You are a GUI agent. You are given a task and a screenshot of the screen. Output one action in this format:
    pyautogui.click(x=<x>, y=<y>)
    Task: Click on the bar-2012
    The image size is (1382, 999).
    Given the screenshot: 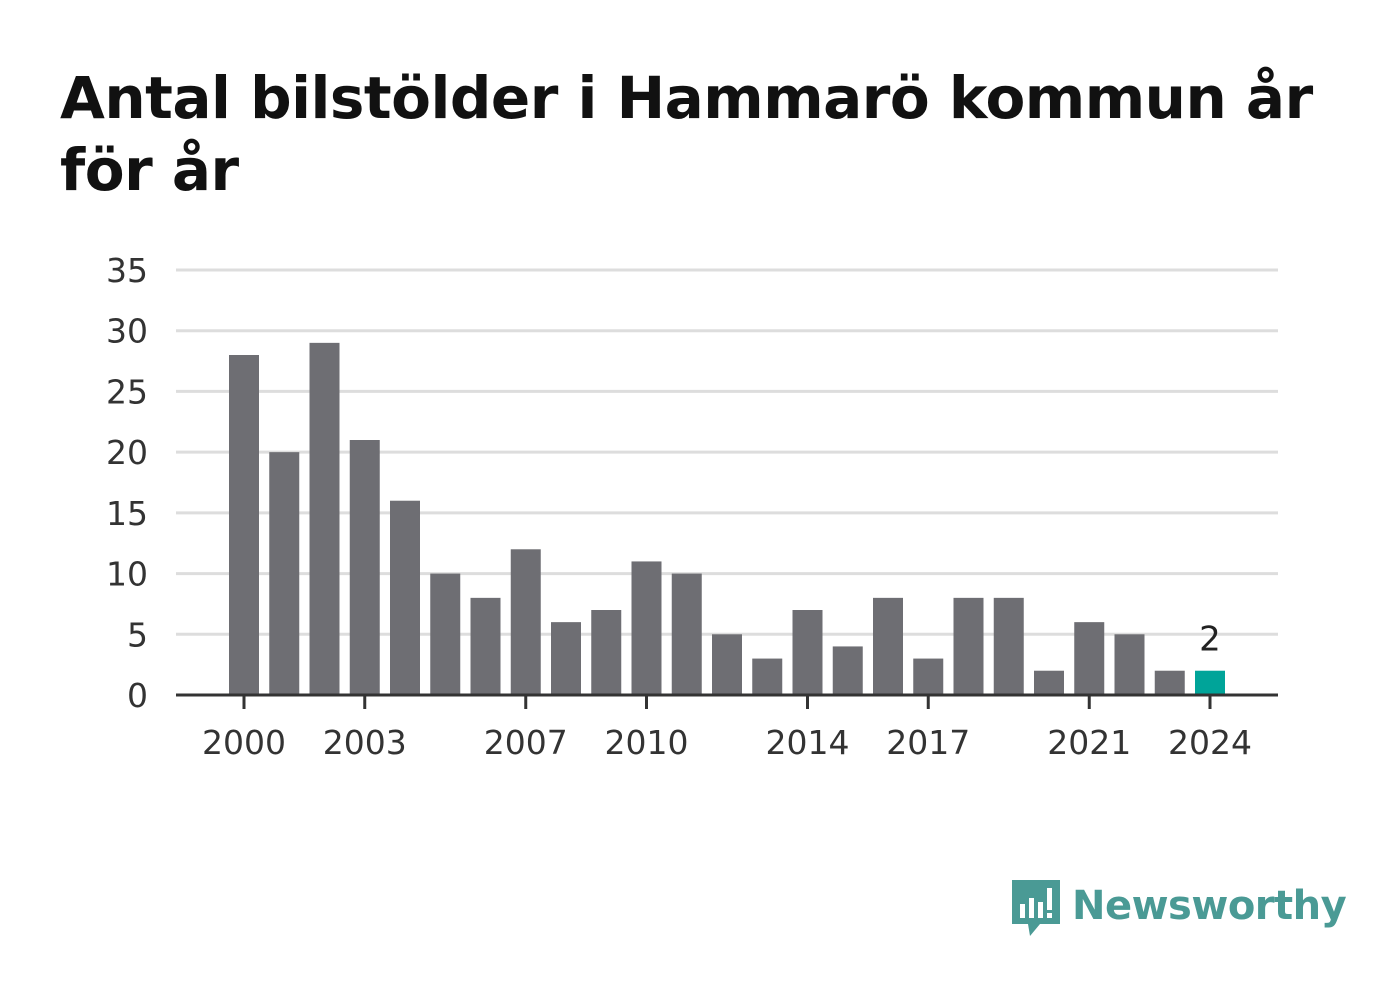 What is the action you would take?
    pyautogui.click(x=727, y=664)
    